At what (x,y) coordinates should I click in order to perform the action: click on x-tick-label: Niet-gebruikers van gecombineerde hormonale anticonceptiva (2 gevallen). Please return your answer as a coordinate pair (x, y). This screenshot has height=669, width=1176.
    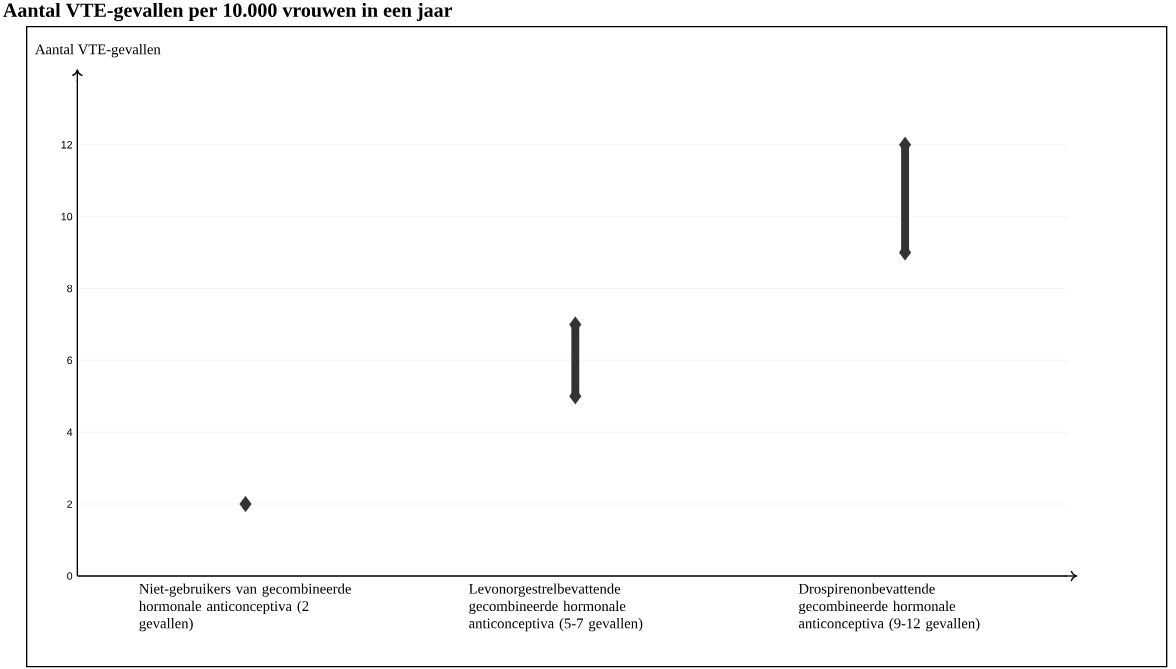
    Looking at the image, I should click on (245, 607).